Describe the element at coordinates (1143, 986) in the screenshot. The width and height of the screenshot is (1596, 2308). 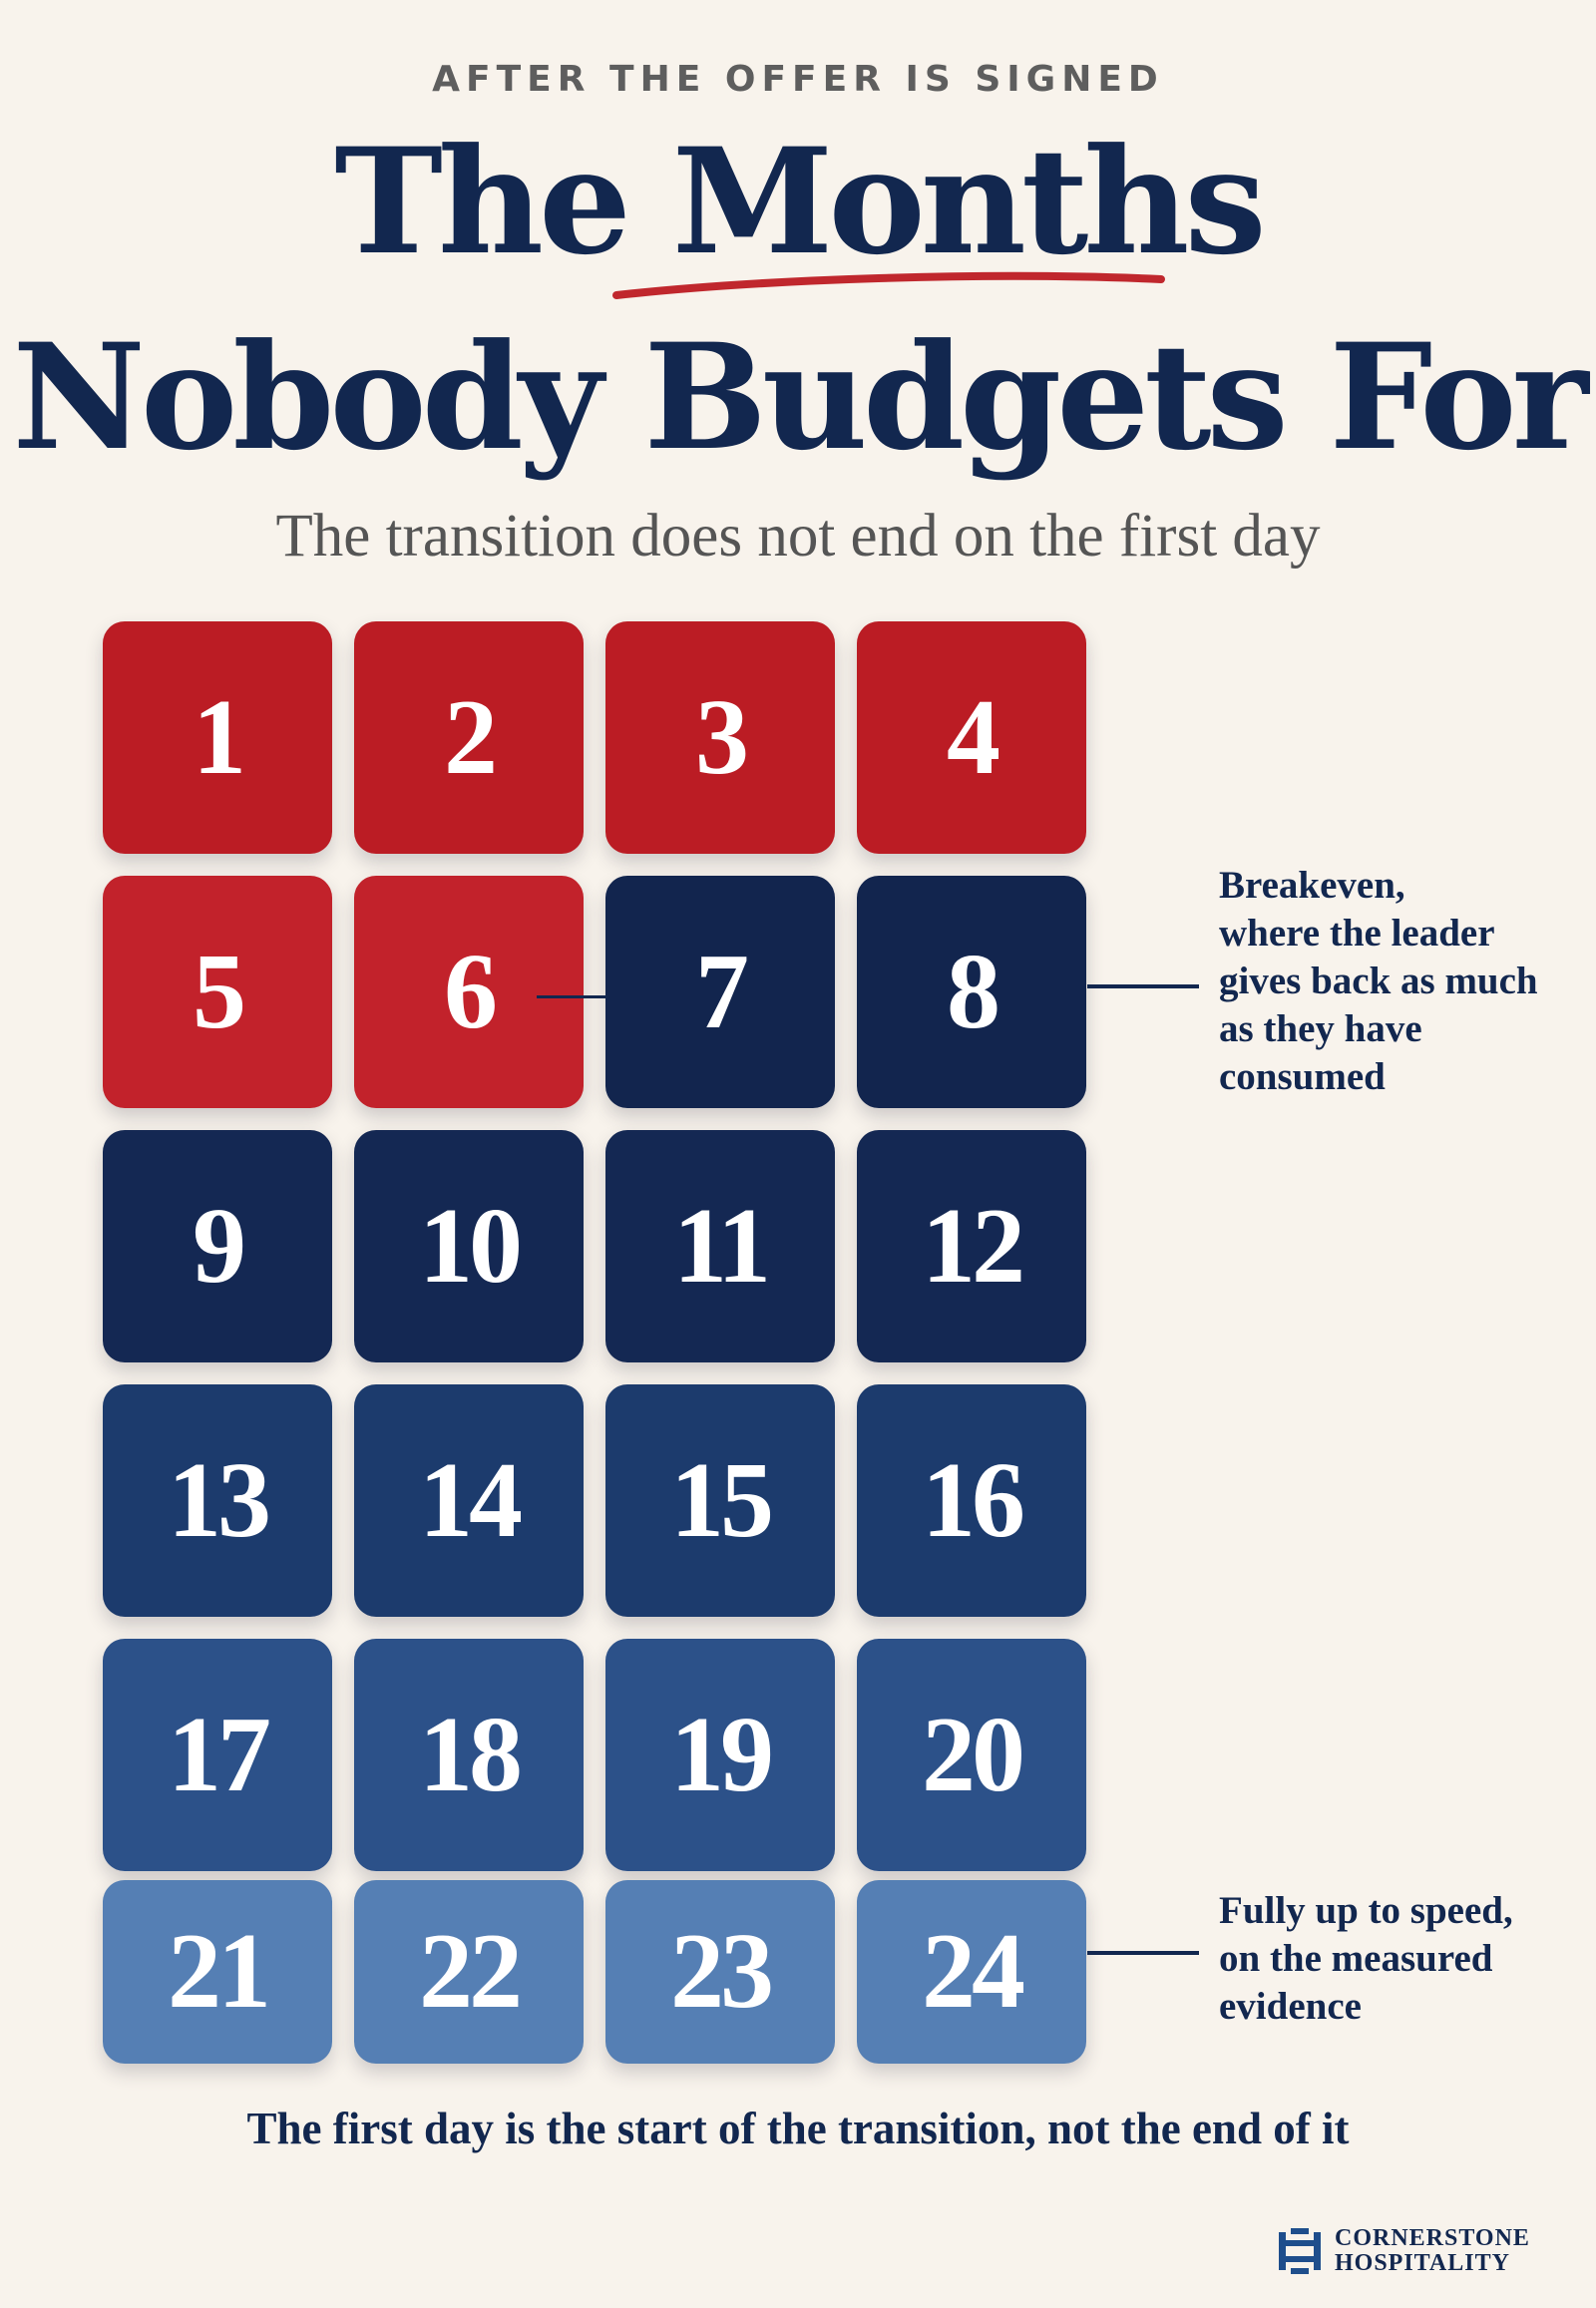
I see `breakeven-connector` at that location.